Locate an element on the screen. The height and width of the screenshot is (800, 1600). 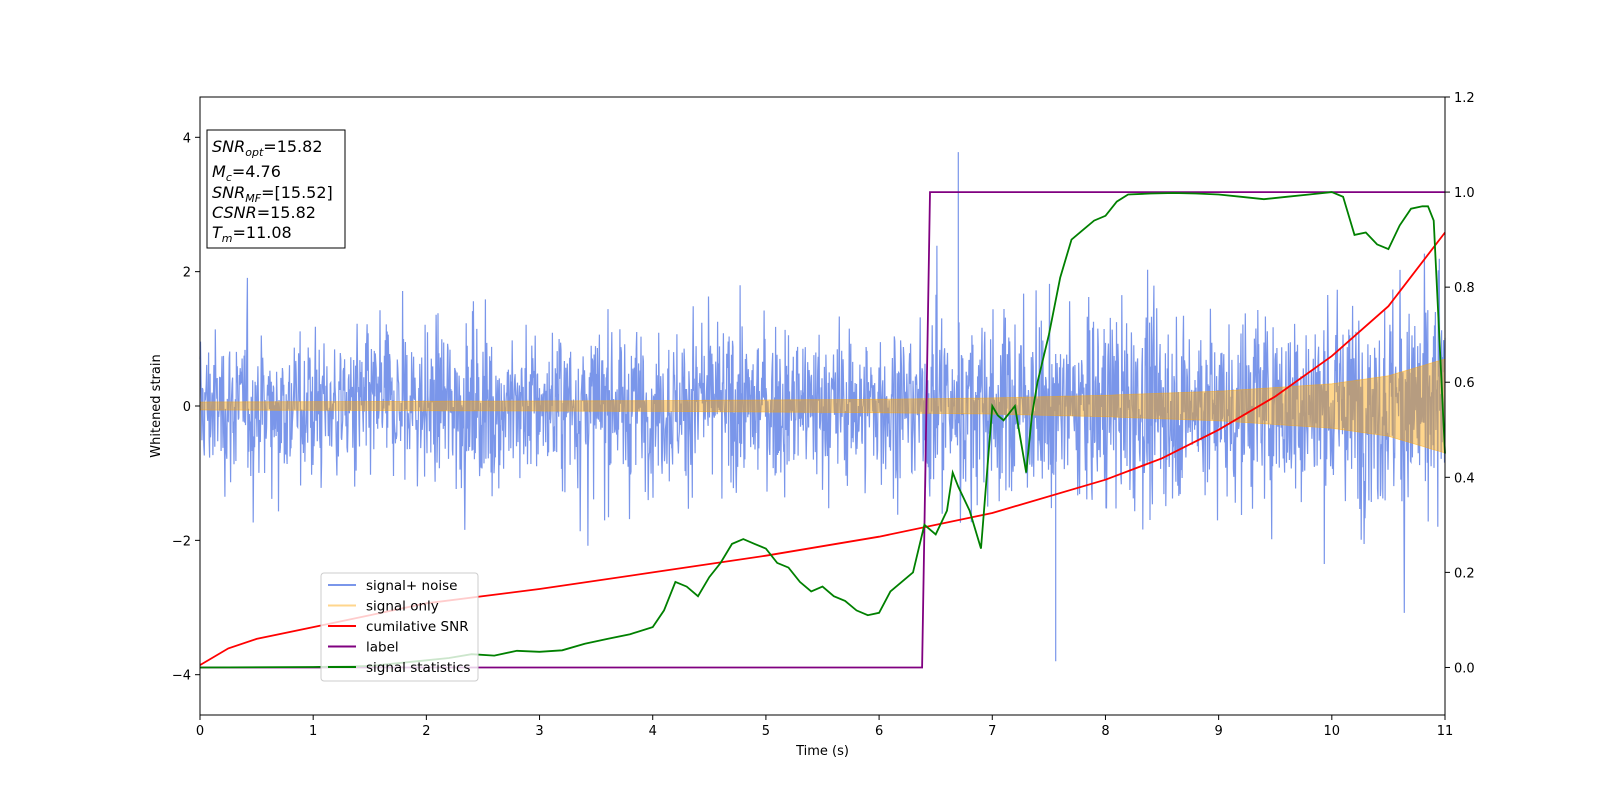
legend-label: signal only is located at coordinates (402, 607).